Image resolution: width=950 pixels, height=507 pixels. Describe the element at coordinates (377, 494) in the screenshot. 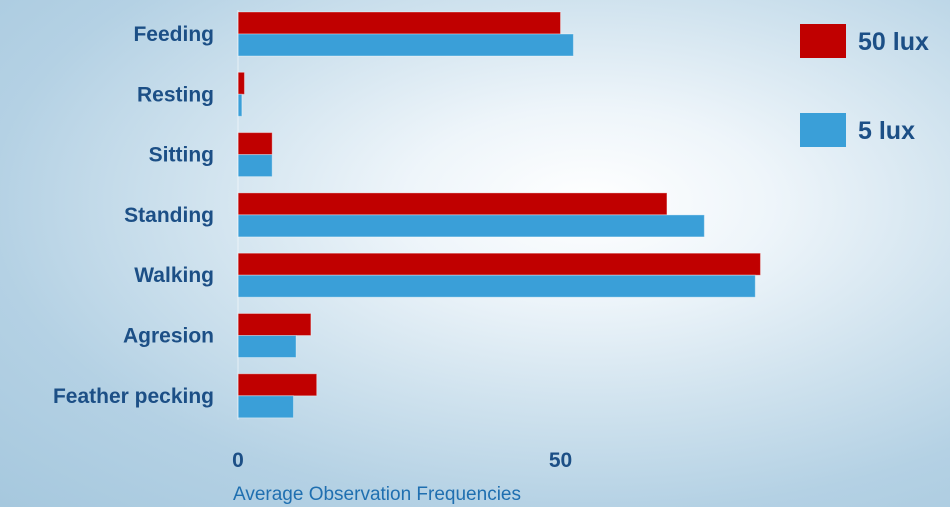

I see `x-axis-title: Average Observation Frequencies` at that location.